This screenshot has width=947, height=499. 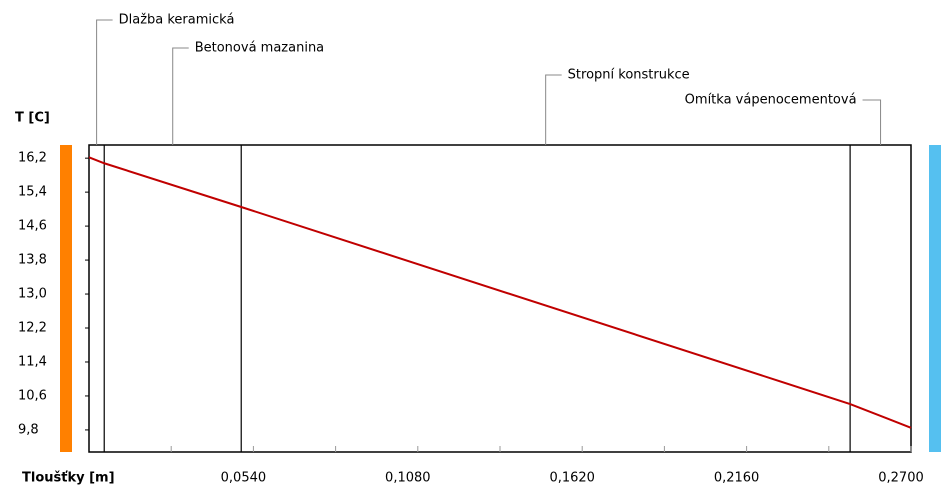 What do you see at coordinates (572, 478) in the screenshot?
I see `x-tick-label: 0,1620` at bounding box center [572, 478].